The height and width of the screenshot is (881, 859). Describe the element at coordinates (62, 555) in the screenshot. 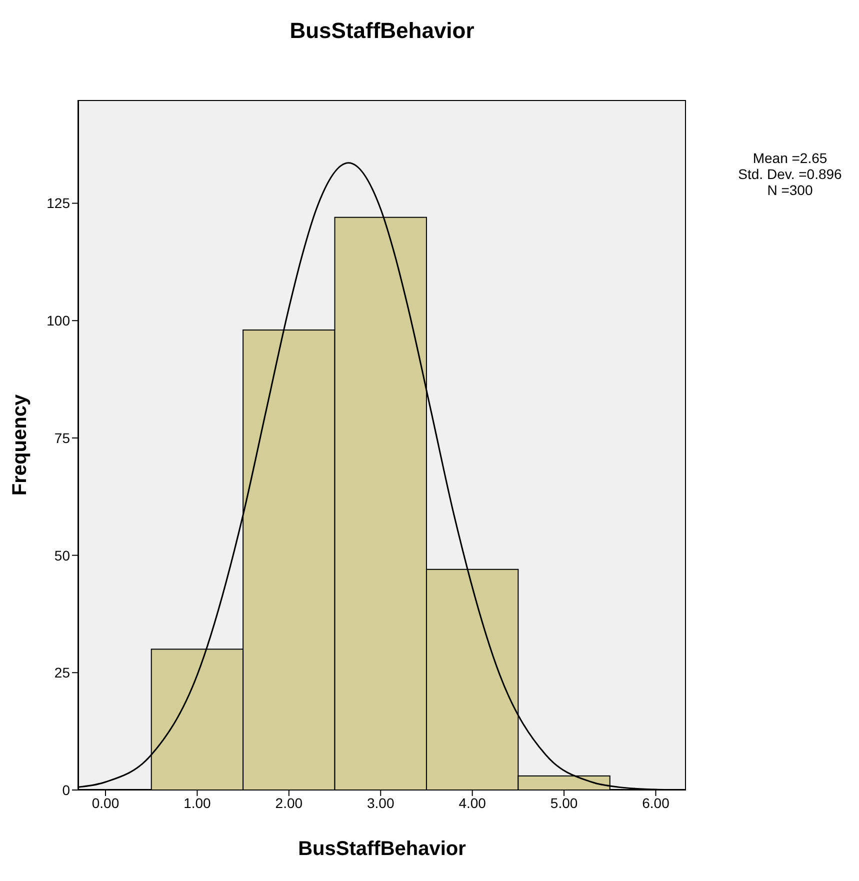

I see `y-tick-label: 50` at that location.